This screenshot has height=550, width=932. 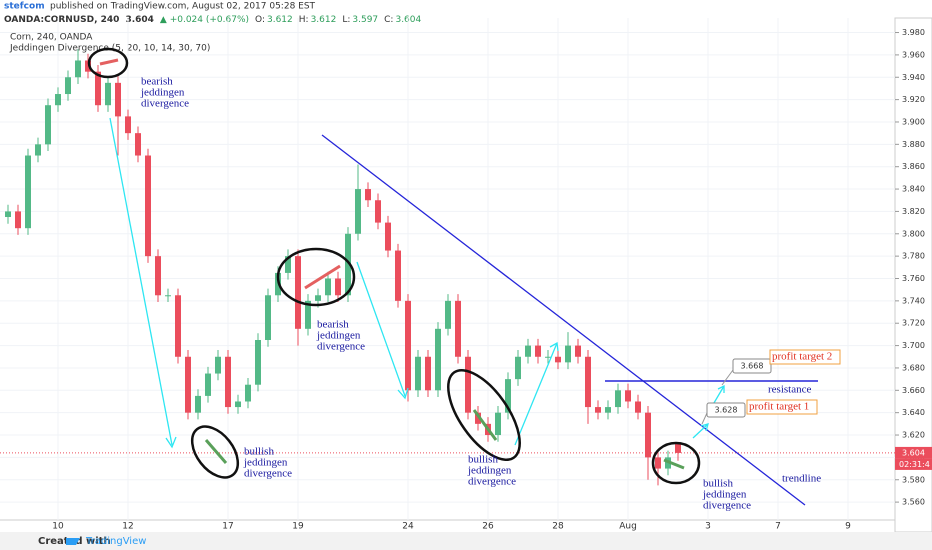 I want to click on x-tick-label: 28, so click(x=558, y=527).